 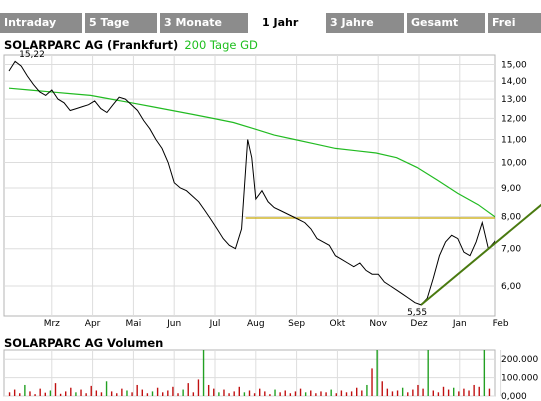 What do you see at coordinates (514, 65) in the screenshot?
I see `y-tick-label: 15,00` at bounding box center [514, 65].